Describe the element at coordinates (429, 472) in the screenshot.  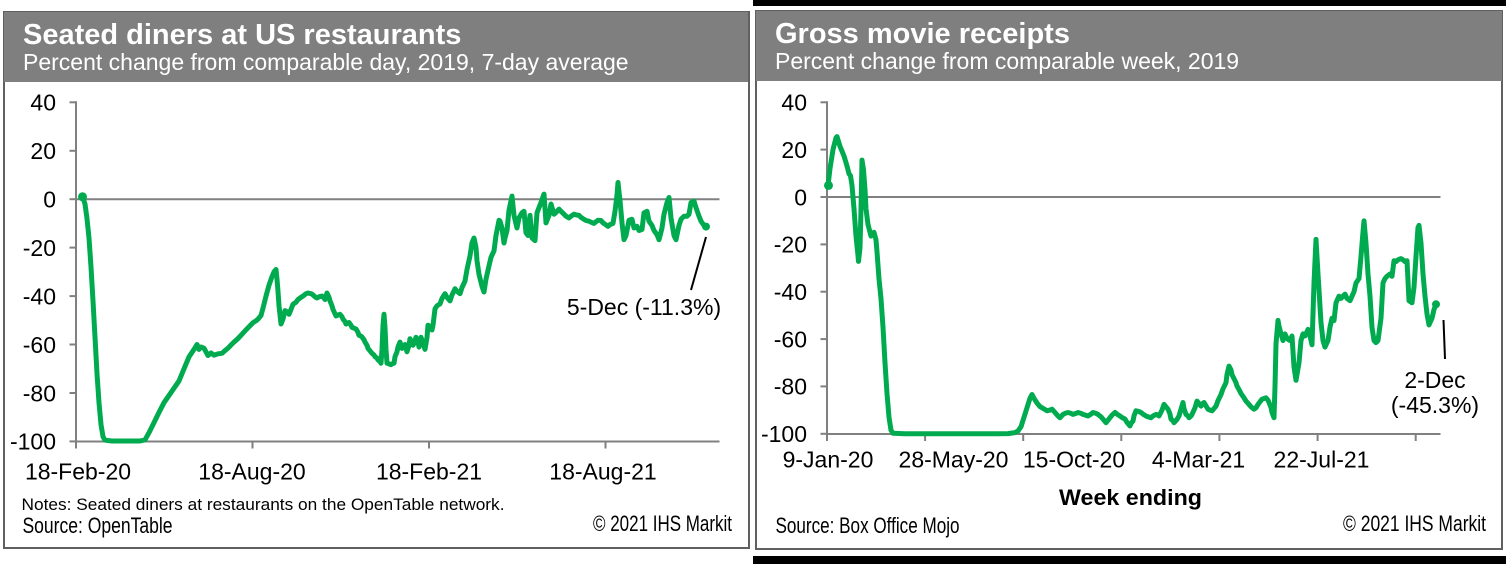
I see `svg-text: 18-Feb-21` at that location.